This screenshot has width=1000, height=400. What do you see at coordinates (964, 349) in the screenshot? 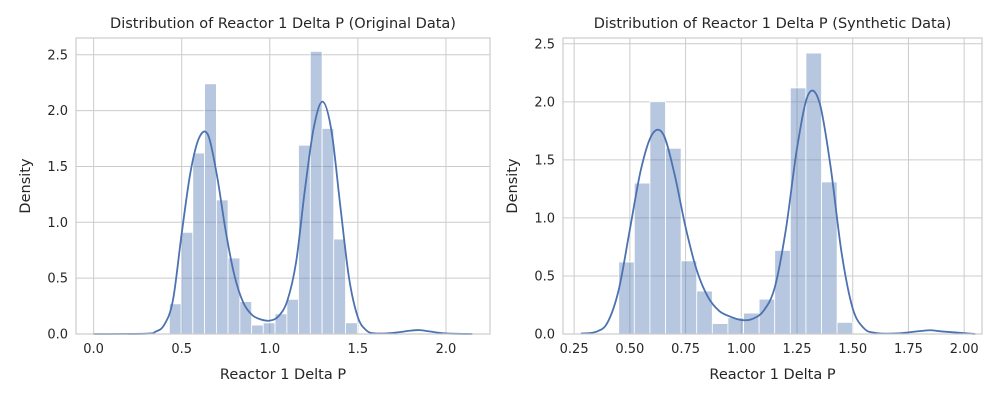
I see `x-tick-label: 2.00` at bounding box center [964, 349].